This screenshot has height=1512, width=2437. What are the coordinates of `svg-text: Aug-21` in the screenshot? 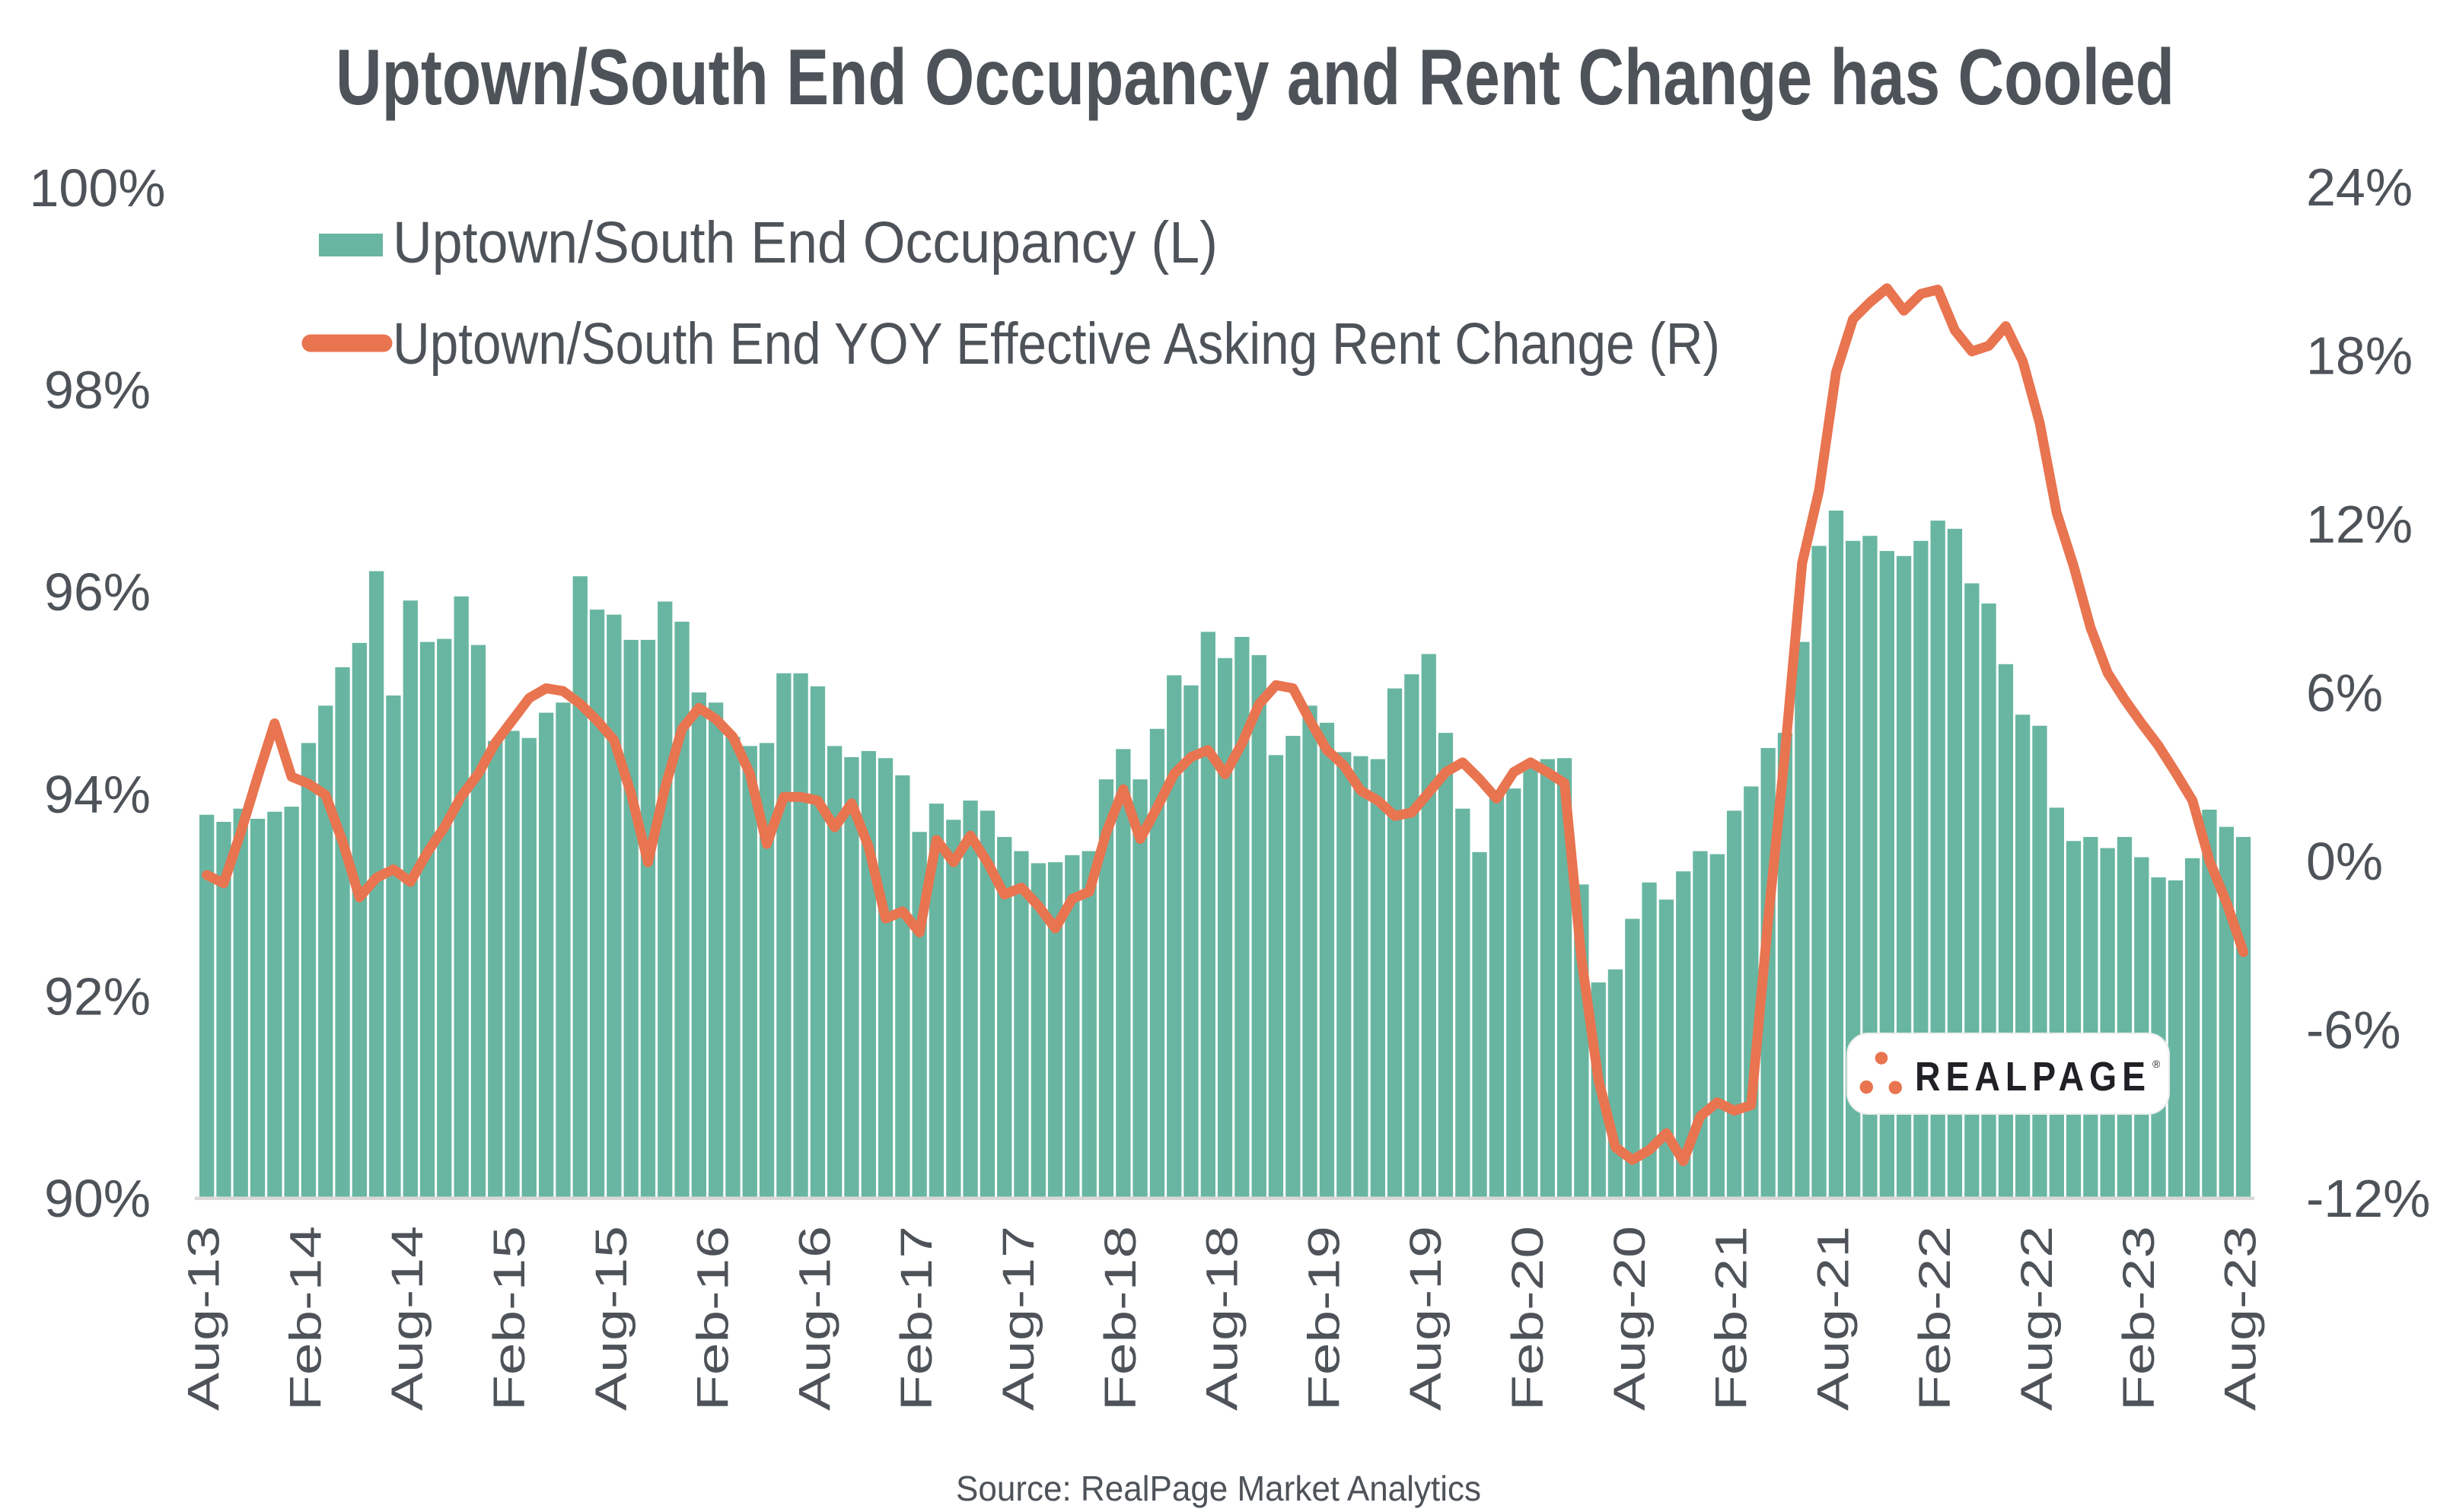 It's located at (1833, 1318).